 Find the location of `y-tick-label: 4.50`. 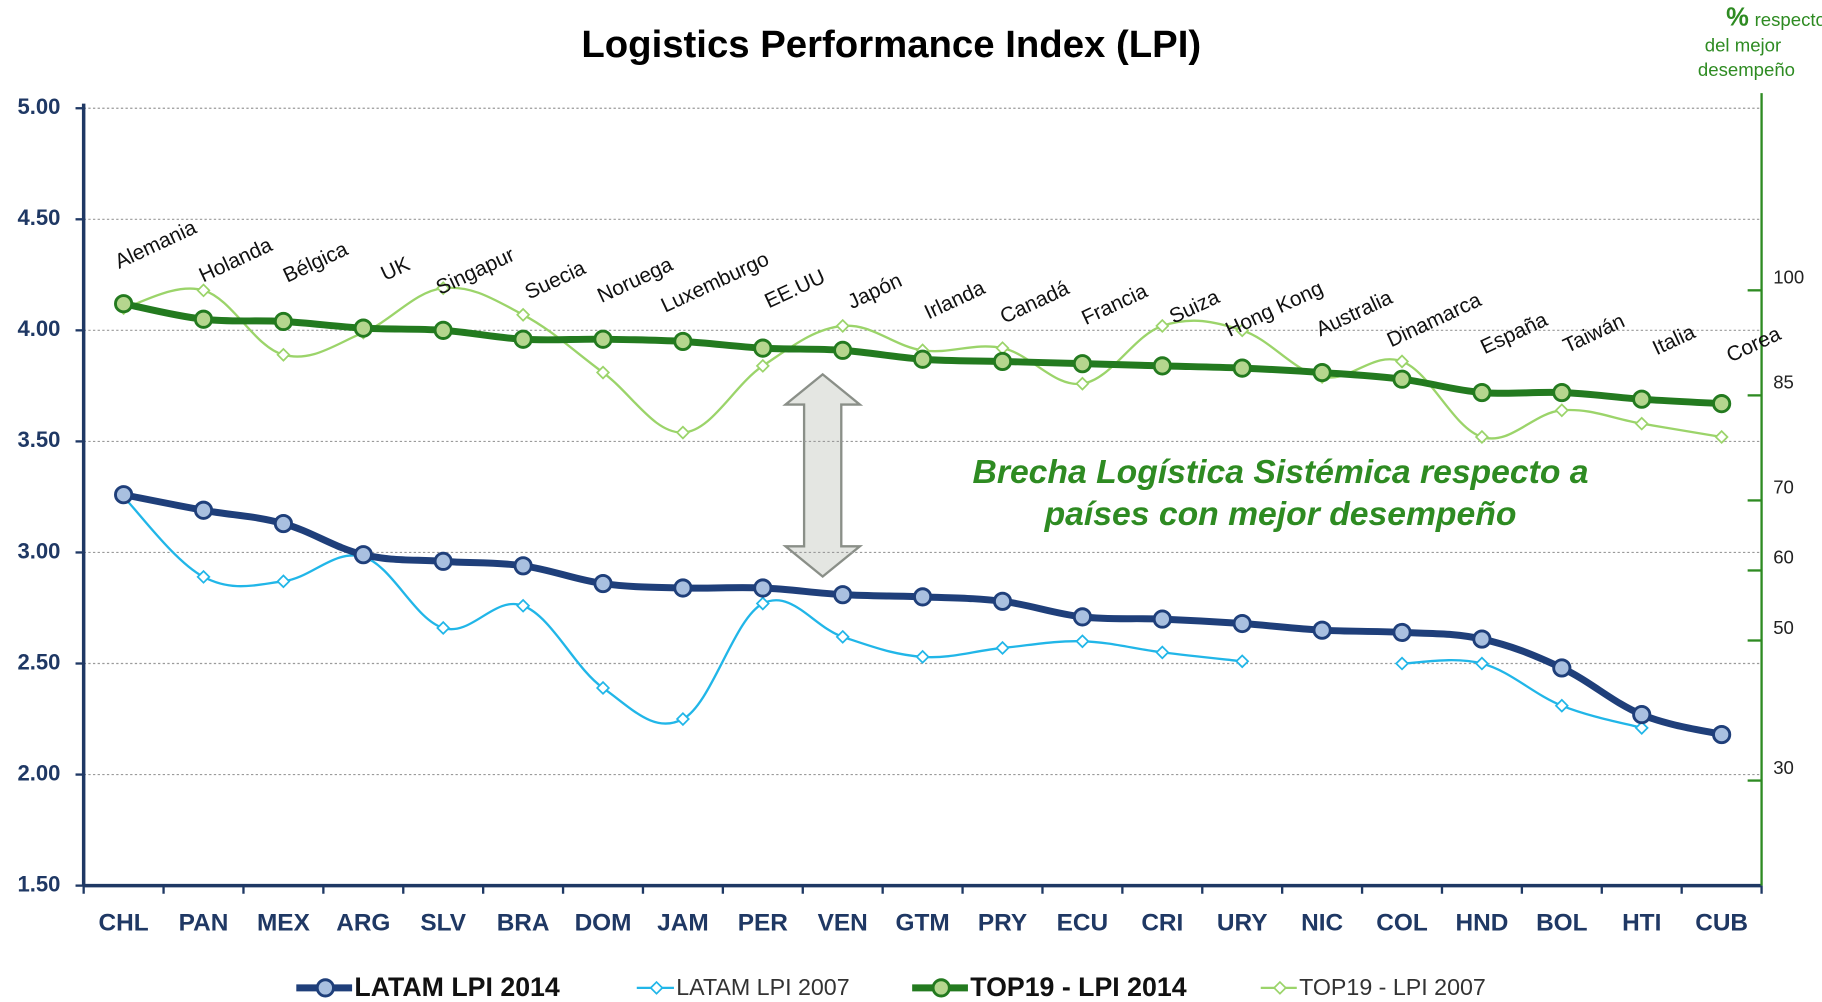

y-tick-label: 4.50 is located at coordinates (38, 217).